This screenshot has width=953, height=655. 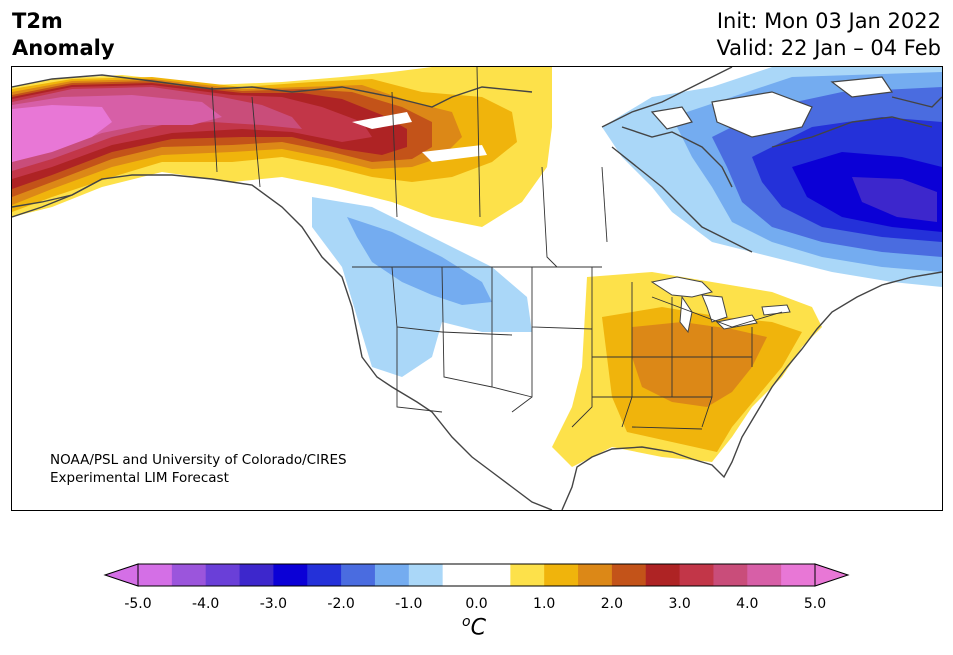 I want to click on colorbar-unit: oC, so click(x=474, y=627).